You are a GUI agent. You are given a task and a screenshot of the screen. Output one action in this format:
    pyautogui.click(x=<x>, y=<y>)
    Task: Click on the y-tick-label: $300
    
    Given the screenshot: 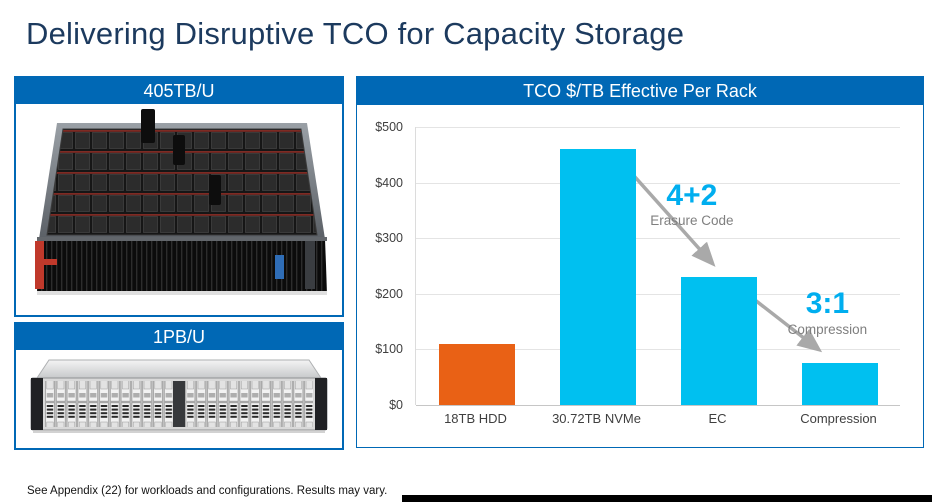 What is the action you would take?
    pyautogui.click(x=389, y=238)
    